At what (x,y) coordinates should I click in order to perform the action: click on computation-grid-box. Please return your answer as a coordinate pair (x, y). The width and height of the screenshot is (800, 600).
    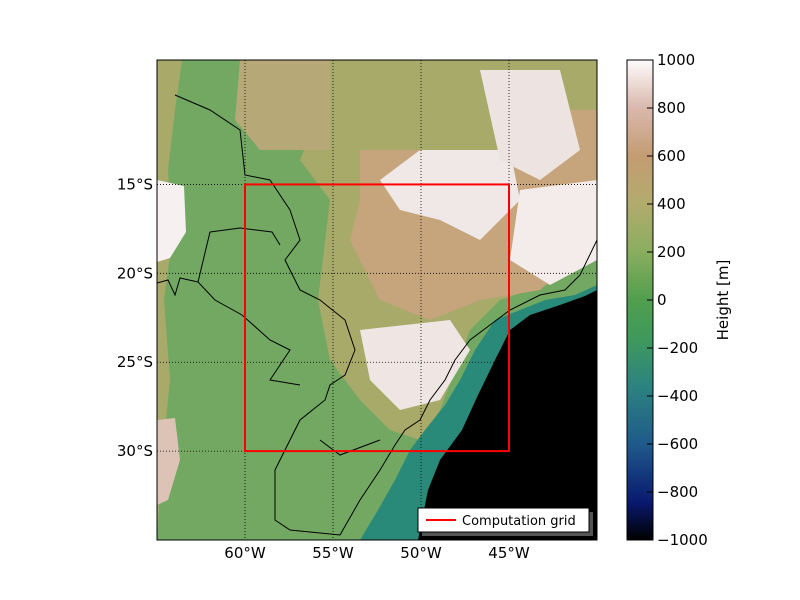
    Looking at the image, I should click on (377, 318).